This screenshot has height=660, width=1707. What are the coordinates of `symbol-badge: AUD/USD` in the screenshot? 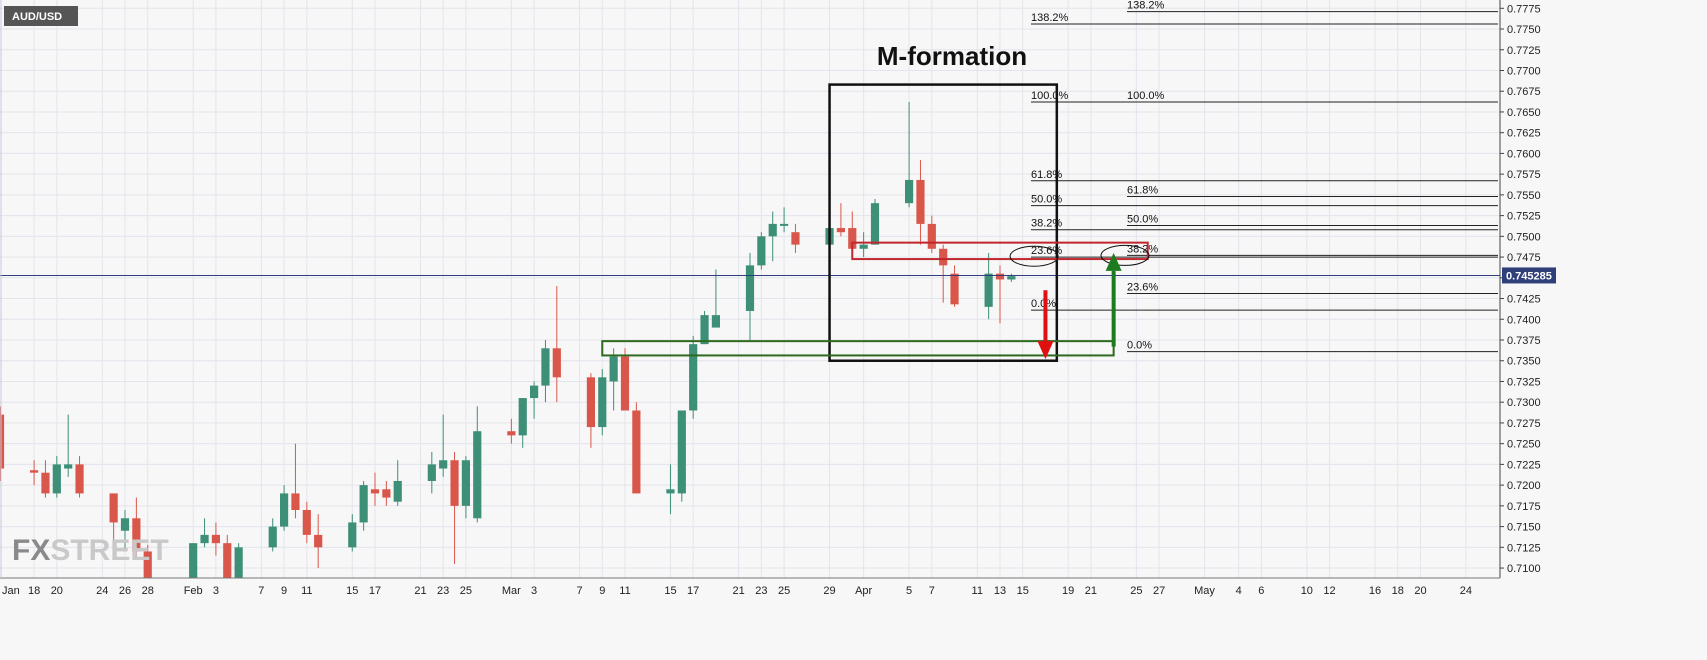 It's located at (41, 16).